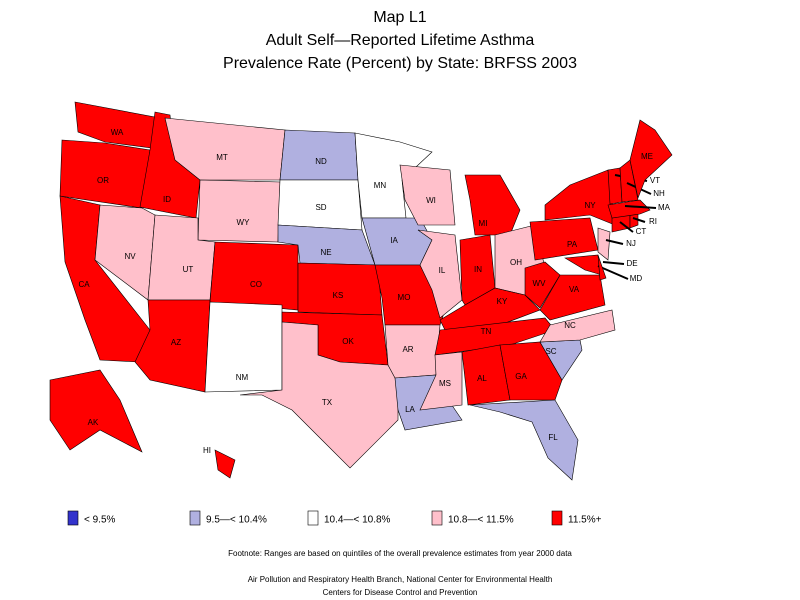 The height and width of the screenshot is (600, 800). I want to click on state-label: AK, so click(93, 422).